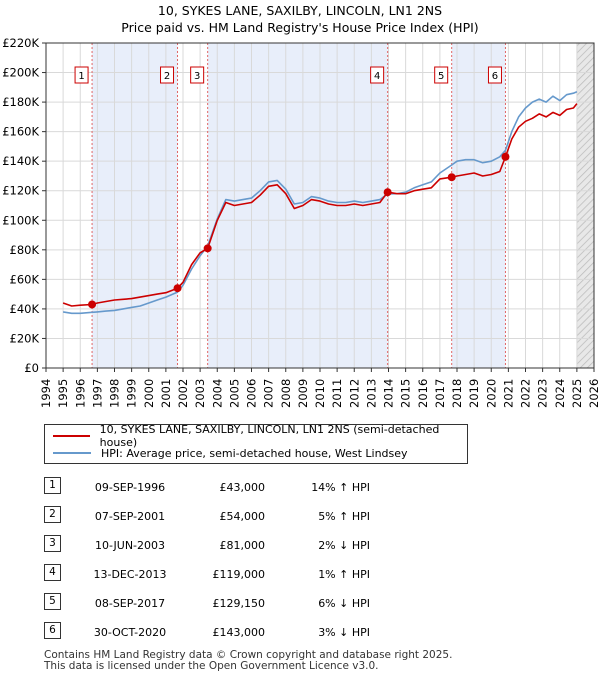 Image resolution: width=600 pixels, height=680 pixels. What do you see at coordinates (242, 545) in the screenshot?
I see `sale-price: £81,000` at bounding box center [242, 545].